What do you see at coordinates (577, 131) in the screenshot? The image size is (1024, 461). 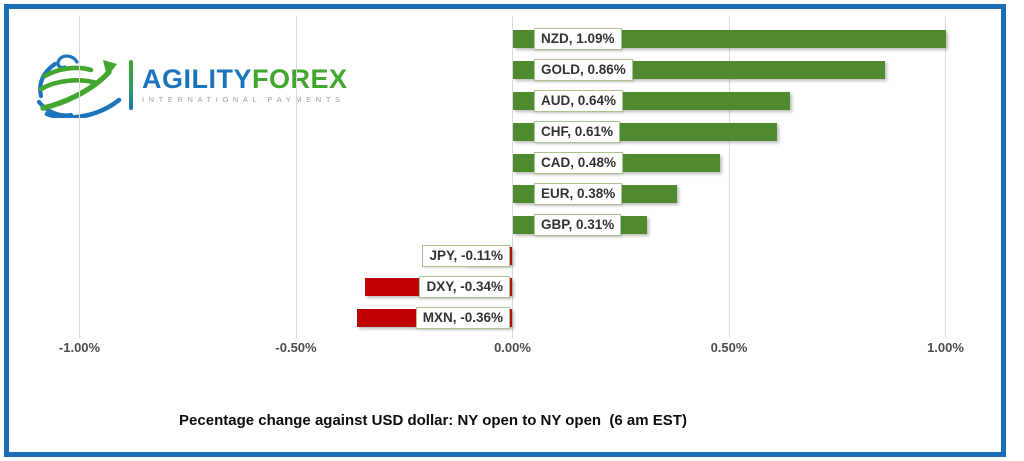 I see `data-label-chf: CHF, 0.61%` at bounding box center [577, 131].